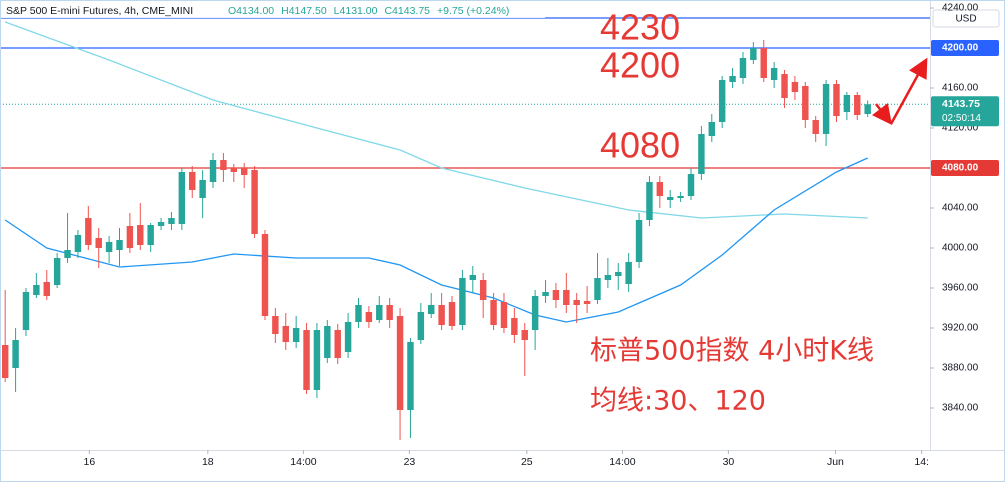  What do you see at coordinates (208, 462) in the screenshot?
I see `x-tick-label: 18` at bounding box center [208, 462].